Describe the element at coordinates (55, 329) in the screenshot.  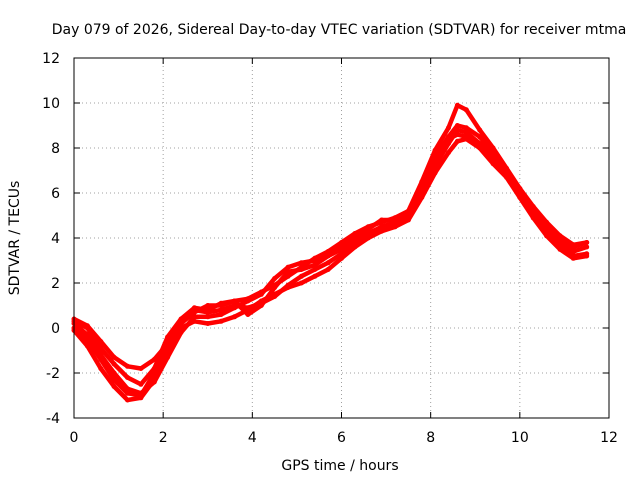
I see `y-tick-label: 0` at that location.